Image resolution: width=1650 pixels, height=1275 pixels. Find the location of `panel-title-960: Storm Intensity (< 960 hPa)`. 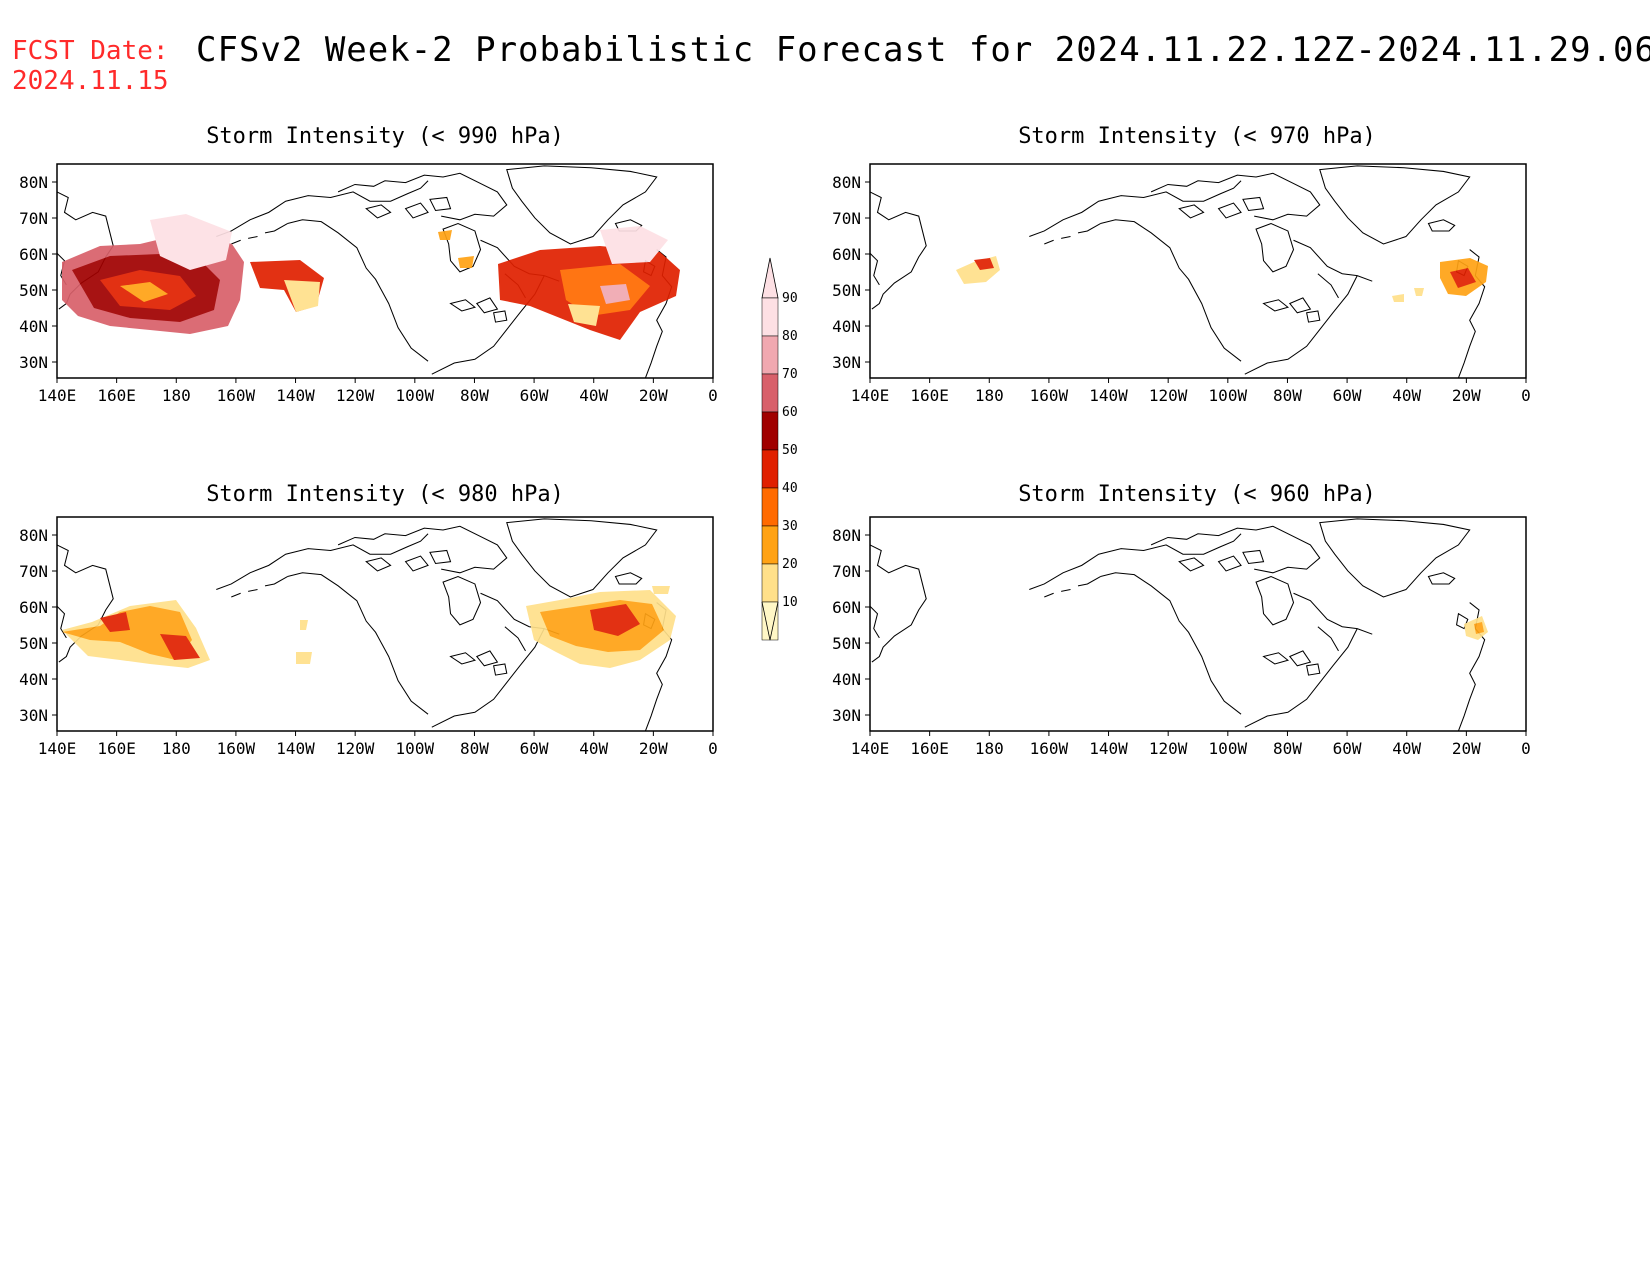

panel-title-960: Storm Intensity (< 960 hPa) is located at coordinates (1197, 494).